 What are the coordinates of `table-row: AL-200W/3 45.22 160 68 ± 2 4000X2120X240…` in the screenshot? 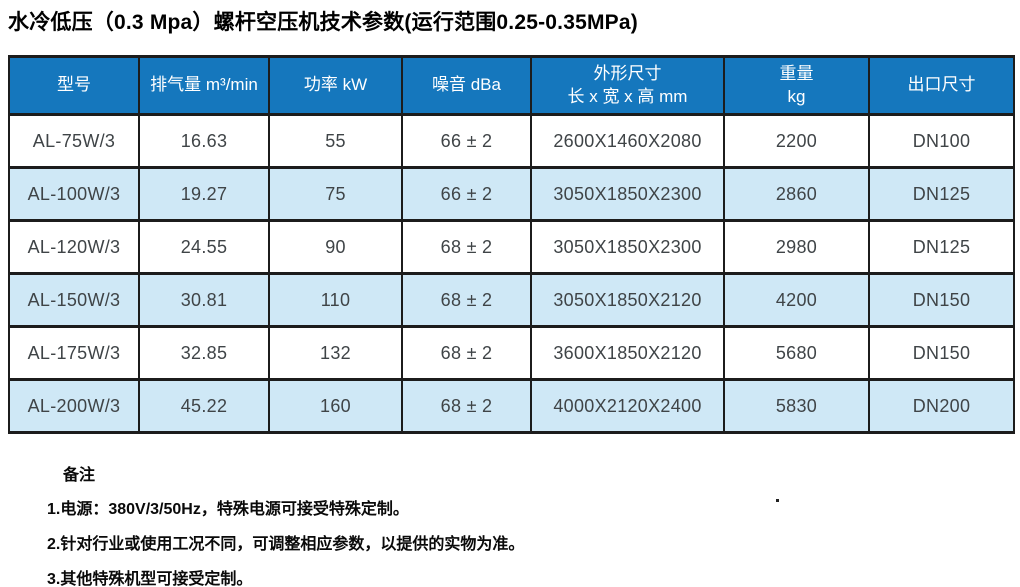 It's located at (511, 406).